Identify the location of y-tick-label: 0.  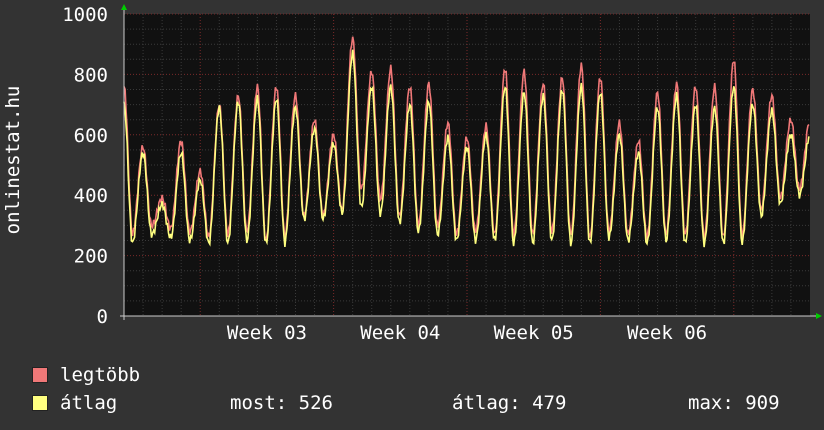
(102, 317).